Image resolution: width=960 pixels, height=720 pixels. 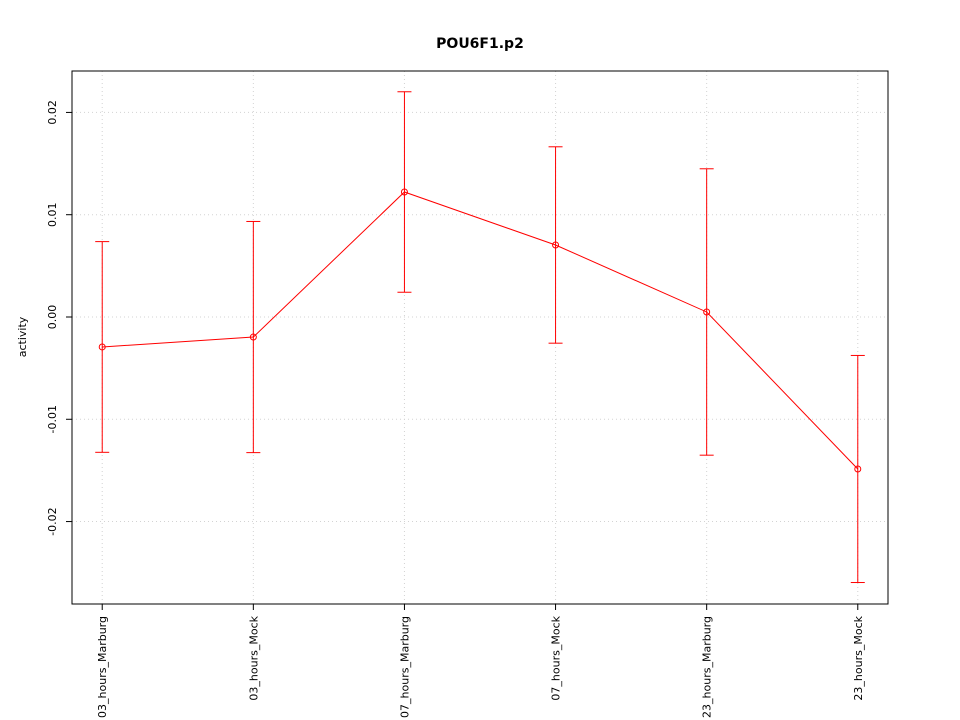 What do you see at coordinates (858, 657) in the screenshot?
I see `x-tick-label: 23_hours_Mock` at bounding box center [858, 657].